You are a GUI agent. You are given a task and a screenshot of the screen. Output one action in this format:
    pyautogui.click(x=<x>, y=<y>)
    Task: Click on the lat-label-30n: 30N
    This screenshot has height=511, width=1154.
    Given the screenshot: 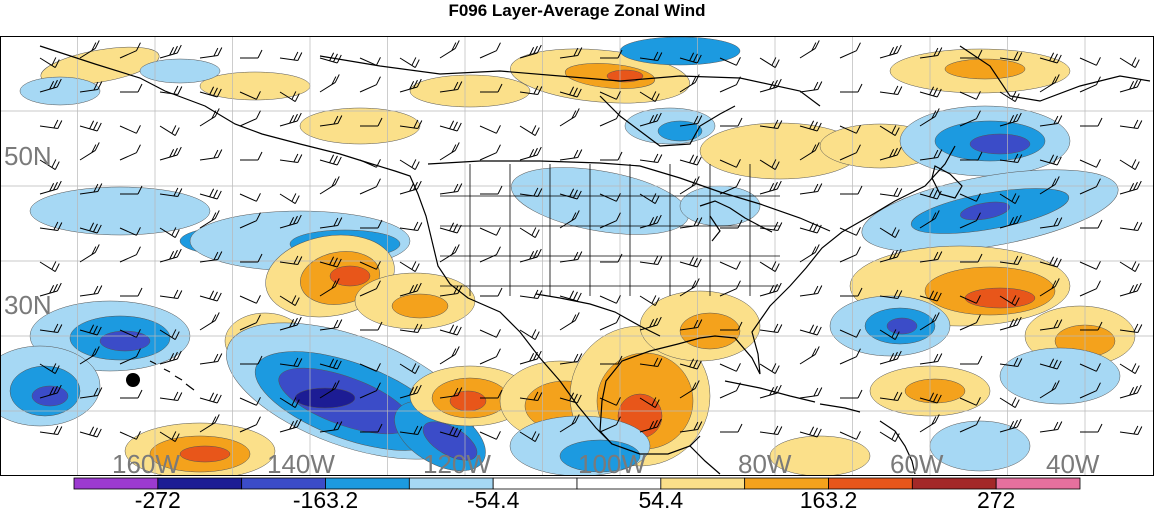 What is the action you would take?
    pyautogui.click(x=28, y=305)
    